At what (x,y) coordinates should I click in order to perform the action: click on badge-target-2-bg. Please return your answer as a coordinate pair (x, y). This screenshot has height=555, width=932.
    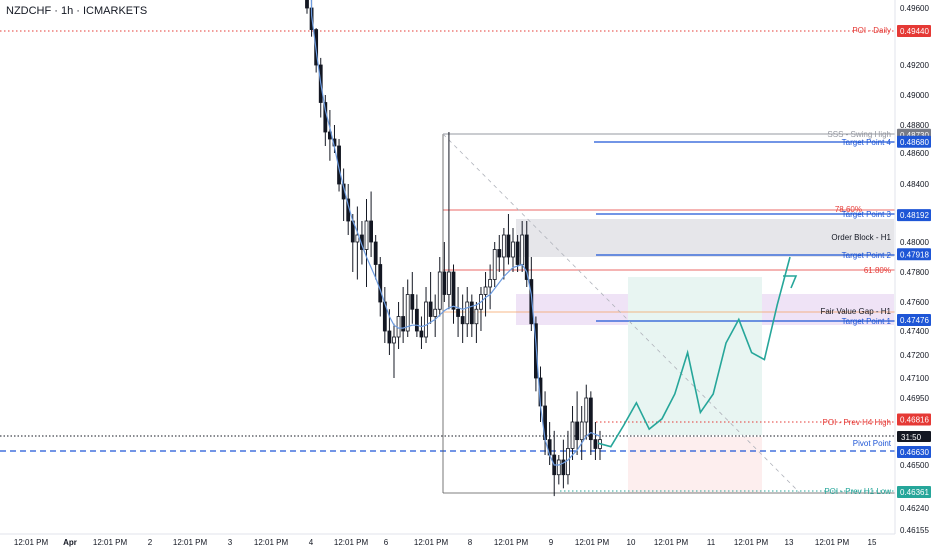
    Looking at the image, I should click on (914, 254).